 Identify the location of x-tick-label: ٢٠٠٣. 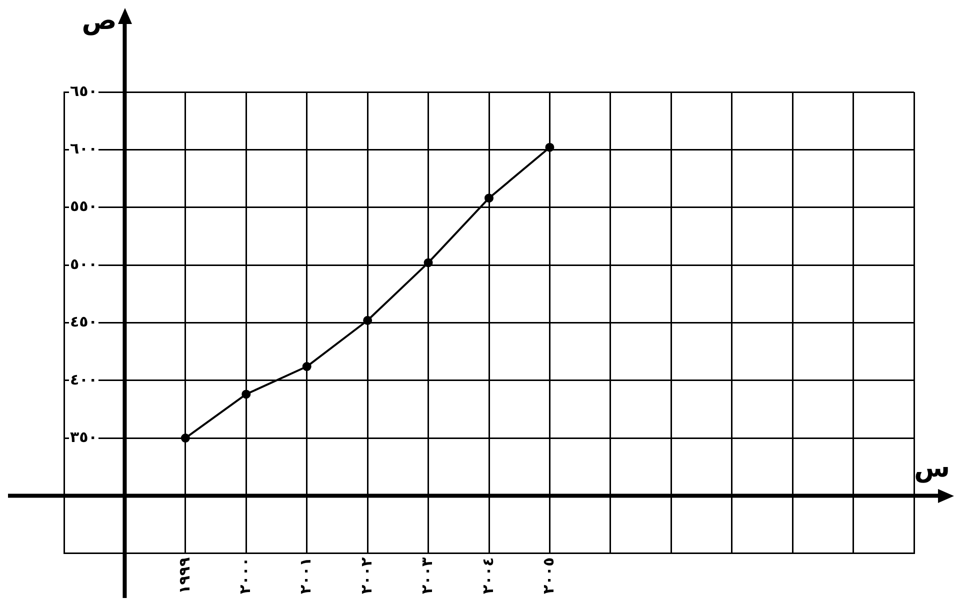
(427, 575).